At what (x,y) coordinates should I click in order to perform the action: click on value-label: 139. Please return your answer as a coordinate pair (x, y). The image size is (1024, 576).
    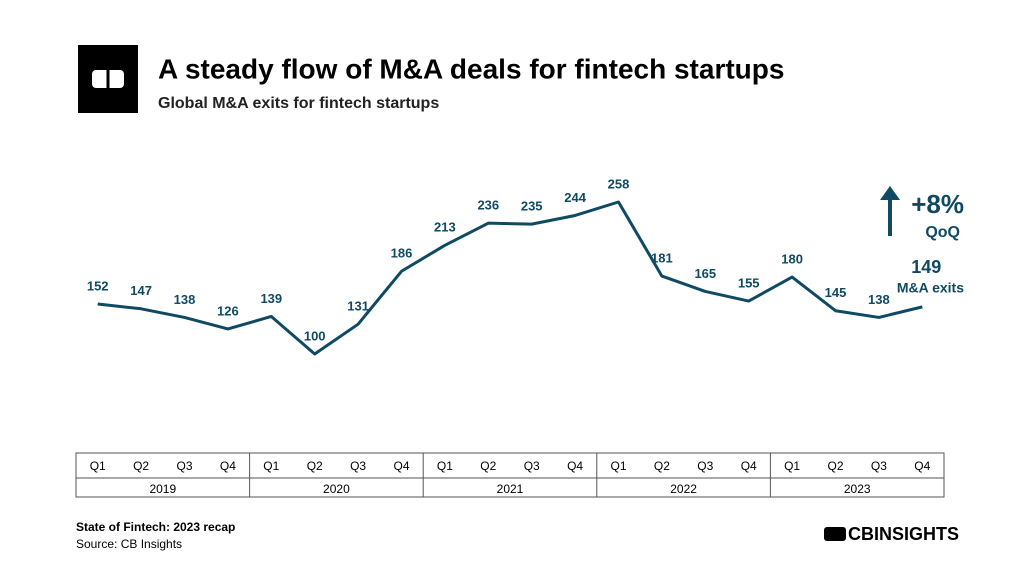
    Looking at the image, I should click on (271, 298).